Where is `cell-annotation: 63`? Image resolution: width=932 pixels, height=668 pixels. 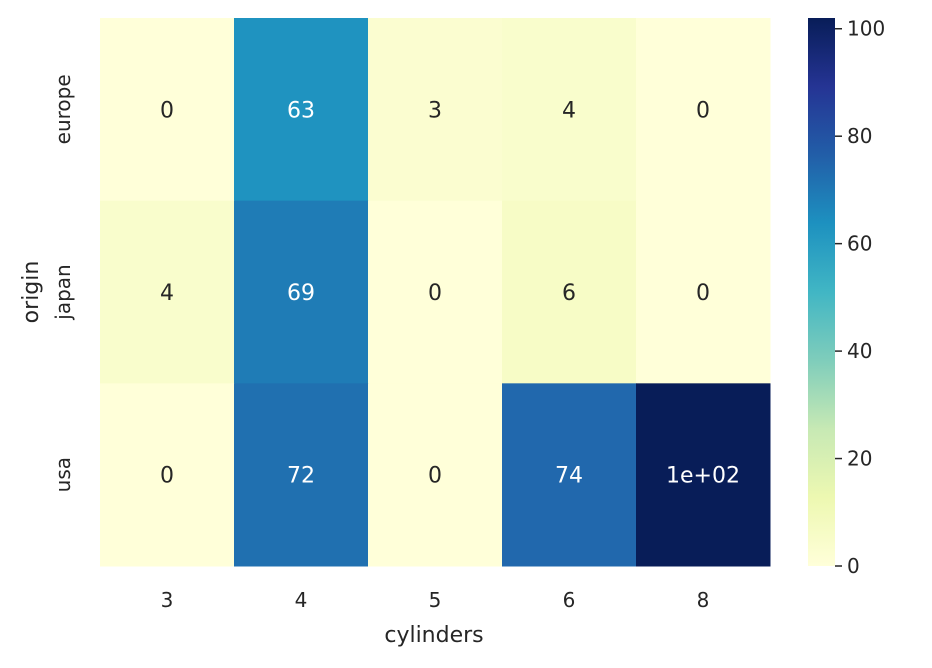
cell-annotation: 63 is located at coordinates (301, 110).